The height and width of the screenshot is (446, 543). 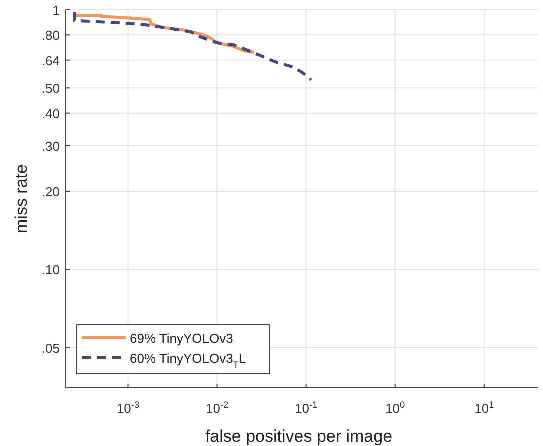 What do you see at coordinates (51, 270) in the screenshot?
I see `y-tick-label: .10` at bounding box center [51, 270].